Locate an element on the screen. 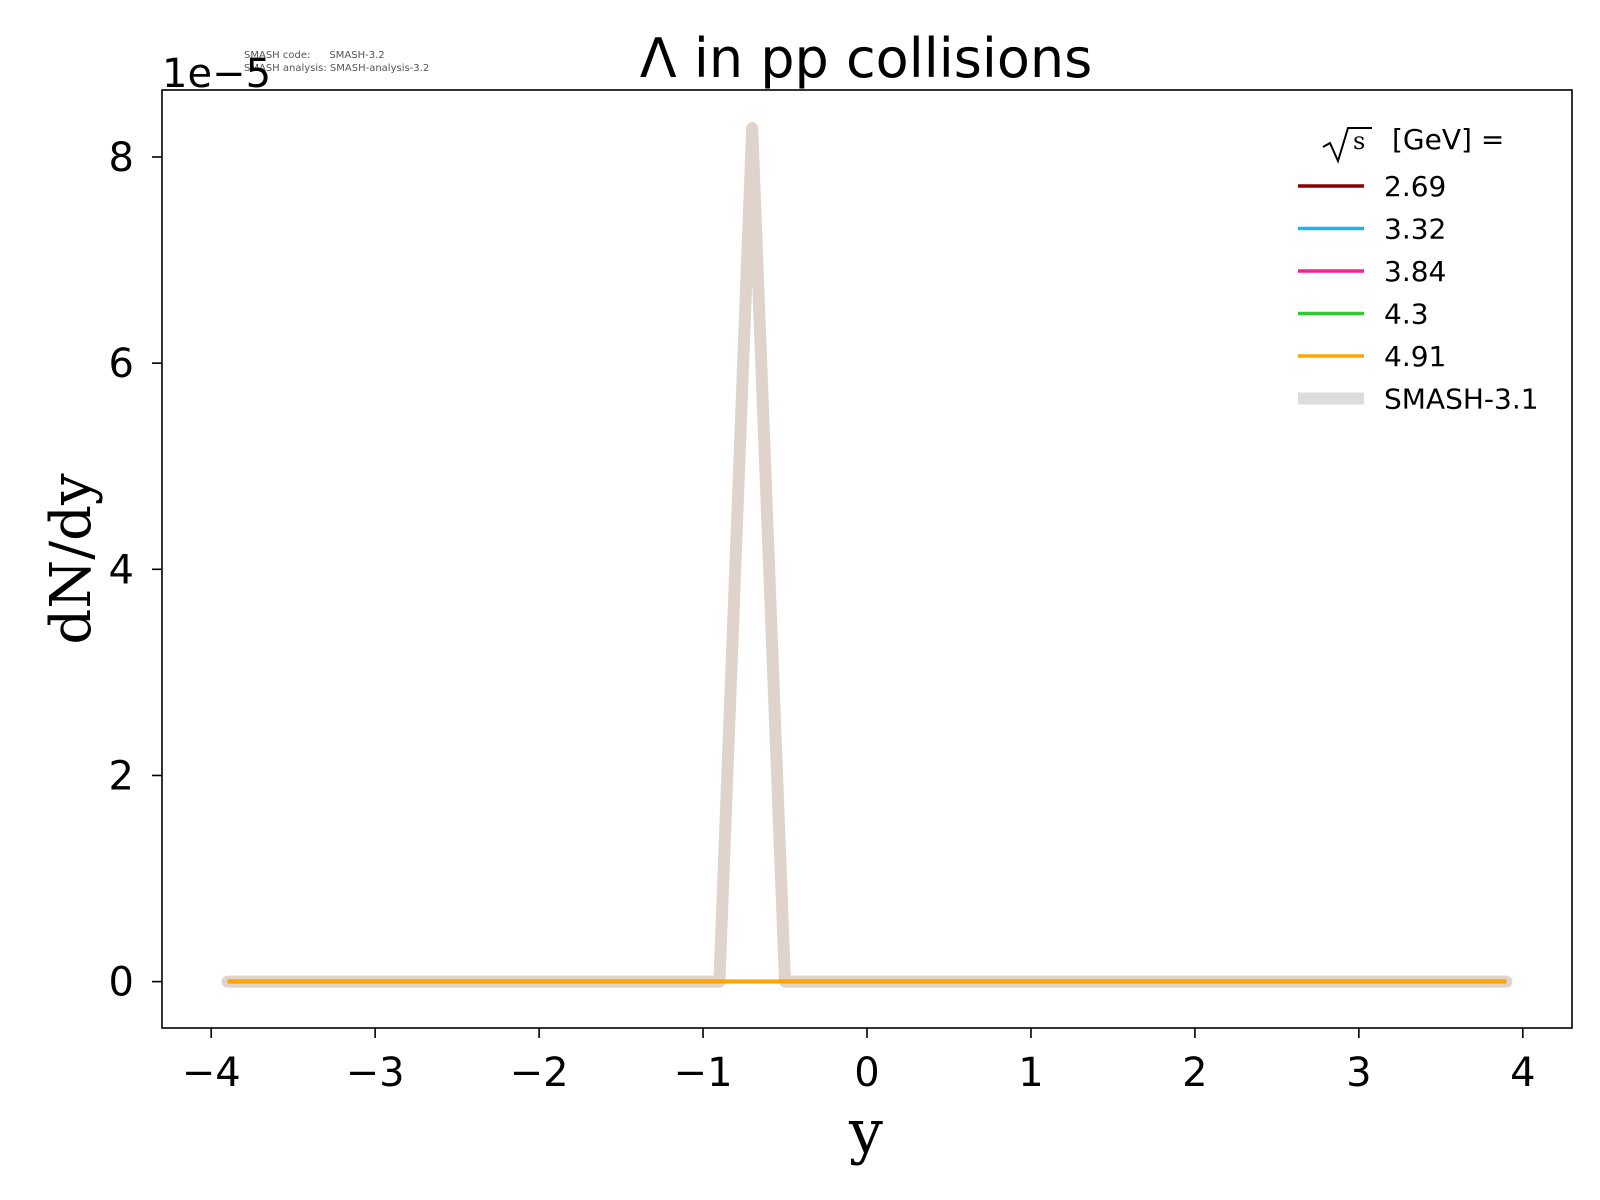  legend-label: 3.84 is located at coordinates (1415, 271).